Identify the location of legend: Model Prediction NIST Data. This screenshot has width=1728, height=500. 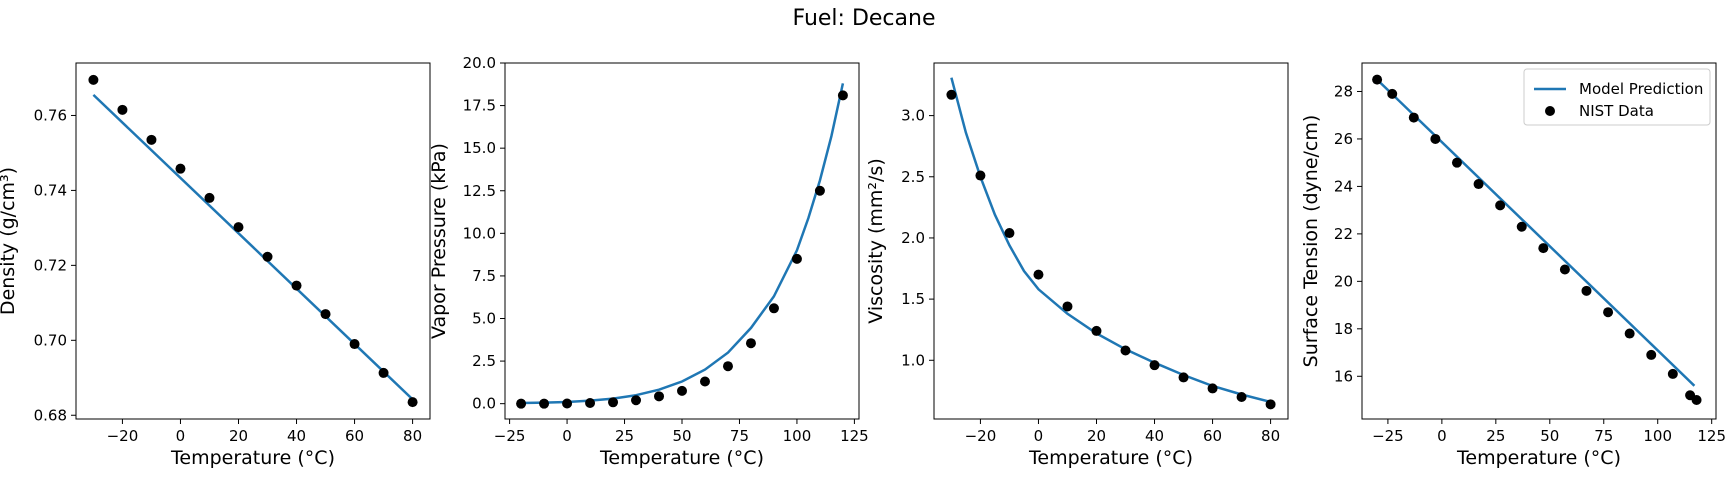
(1617, 97).